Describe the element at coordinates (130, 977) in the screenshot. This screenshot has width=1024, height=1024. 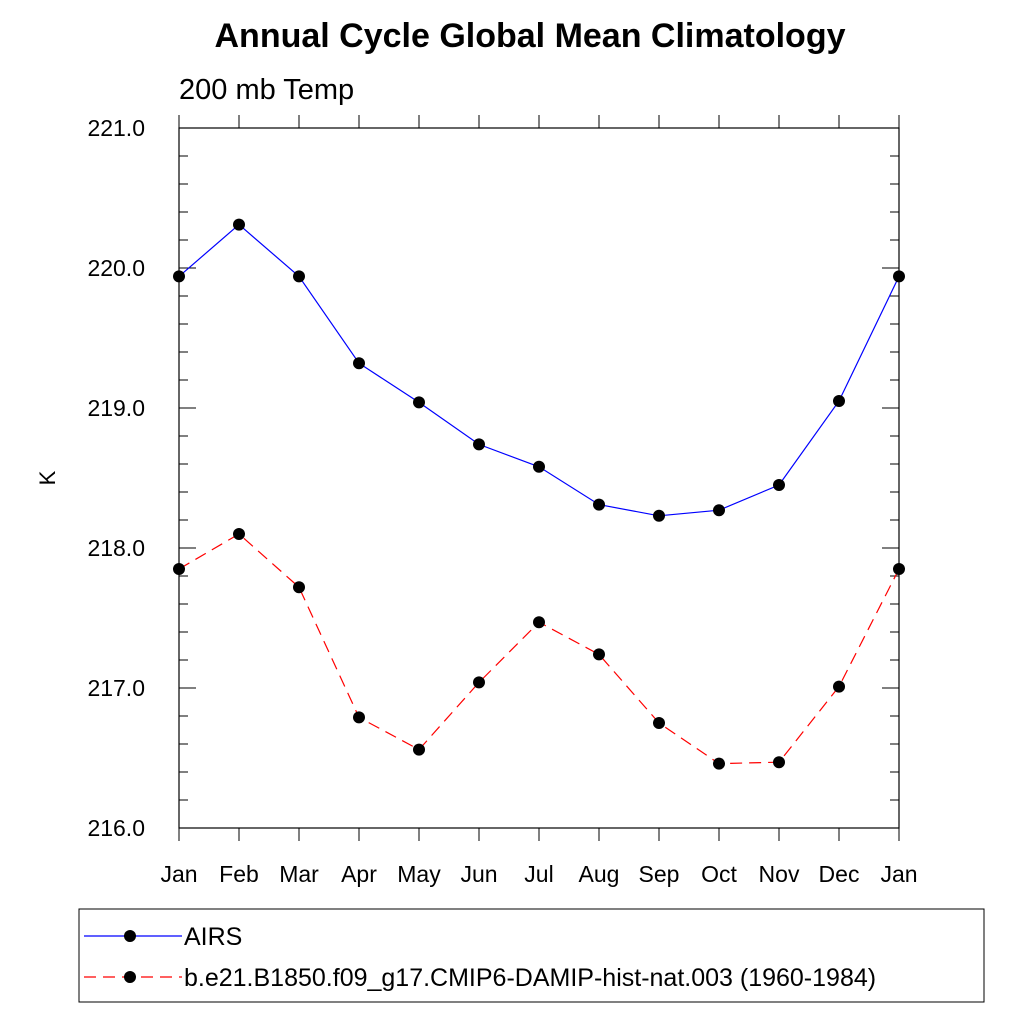
I see `legend-marker-model` at that location.